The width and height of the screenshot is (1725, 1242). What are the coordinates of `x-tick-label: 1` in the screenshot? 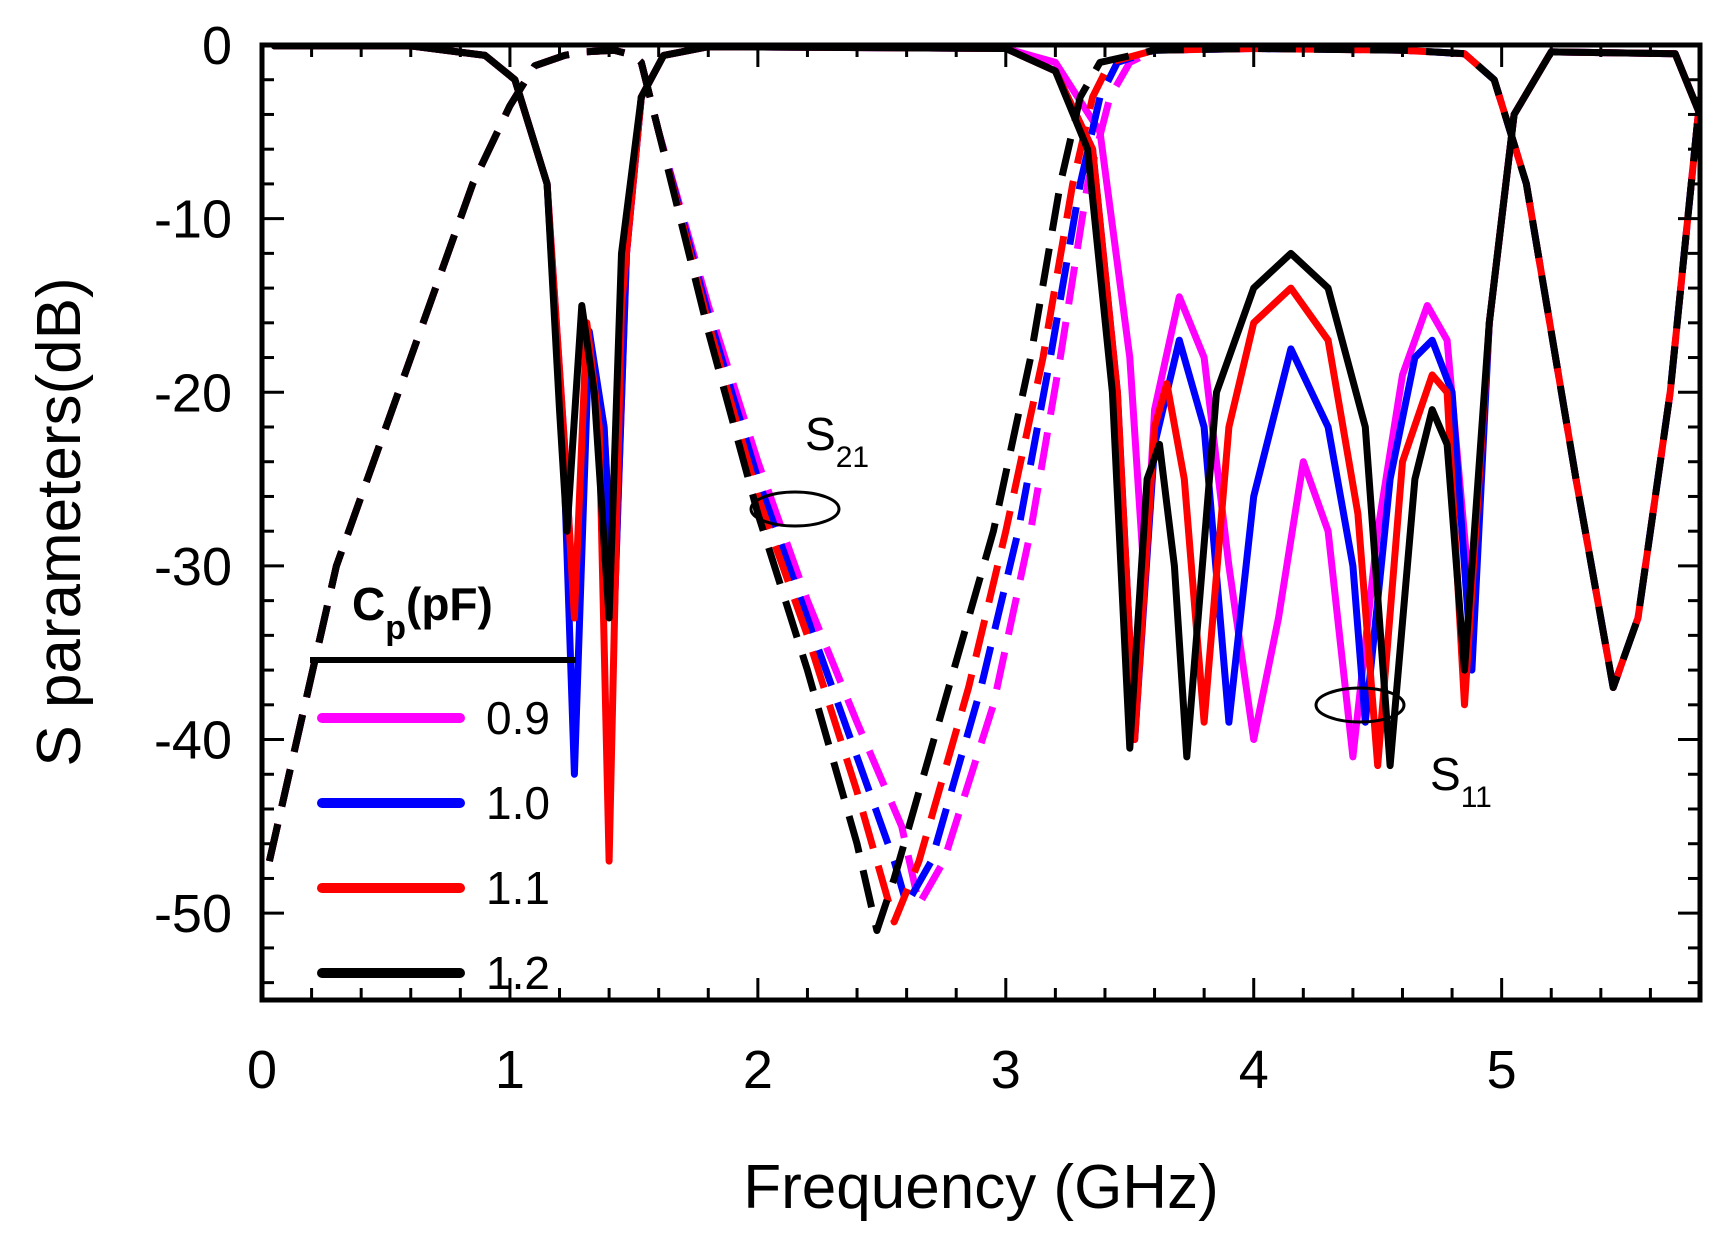 It's located at (510, 1070).